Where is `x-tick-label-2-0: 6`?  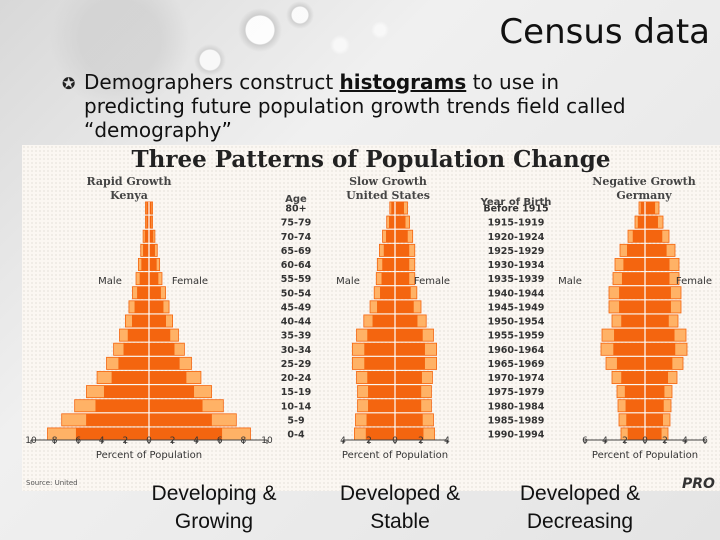
x-tick-label-2-0: 6 is located at coordinates (585, 441).